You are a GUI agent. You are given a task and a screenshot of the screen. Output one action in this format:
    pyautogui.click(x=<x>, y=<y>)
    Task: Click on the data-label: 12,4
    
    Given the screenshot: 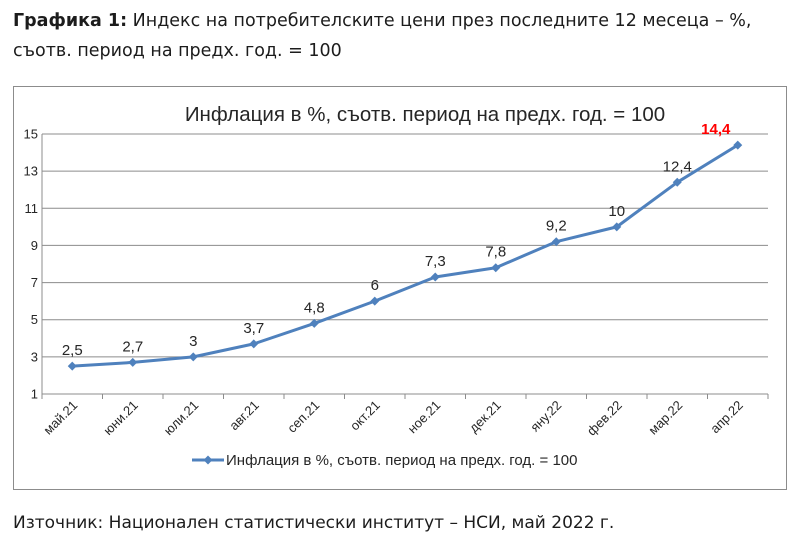 What is the action you would take?
    pyautogui.click(x=677, y=166)
    